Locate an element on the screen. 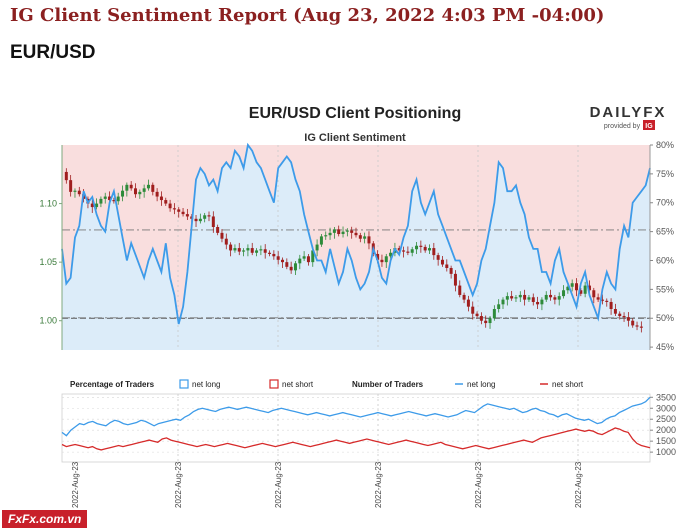 The width and height of the screenshot is (700, 530). legend-group-number: Number of Traders is located at coordinates (388, 384).